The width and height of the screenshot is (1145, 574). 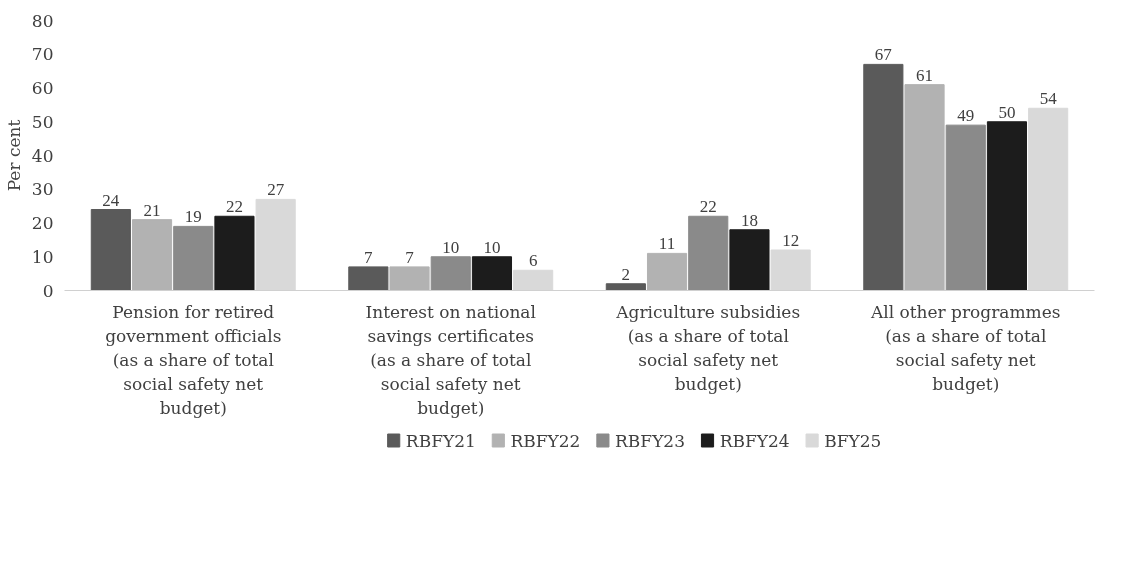 What do you see at coordinates (48, 290) in the screenshot?
I see `y-tick-label: 0` at bounding box center [48, 290].